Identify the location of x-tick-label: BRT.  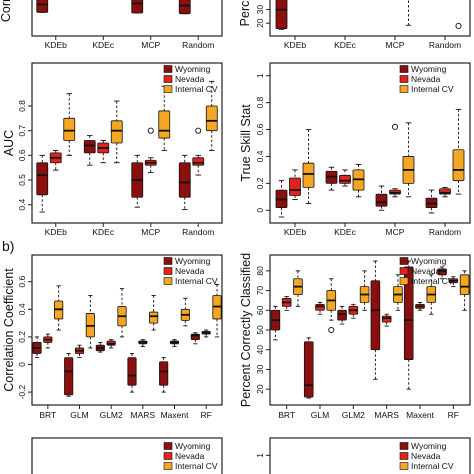
(286, 415).